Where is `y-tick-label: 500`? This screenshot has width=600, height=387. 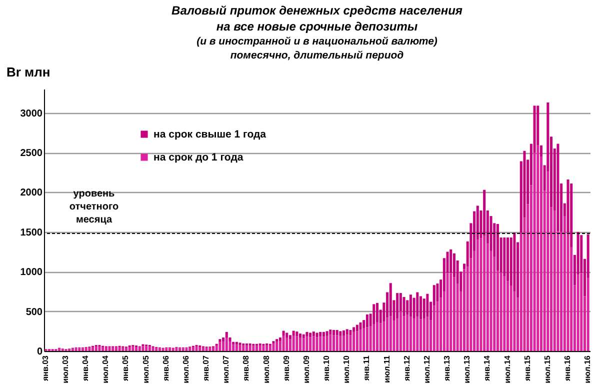 y-tick-label: 500 is located at coordinates (34, 312).